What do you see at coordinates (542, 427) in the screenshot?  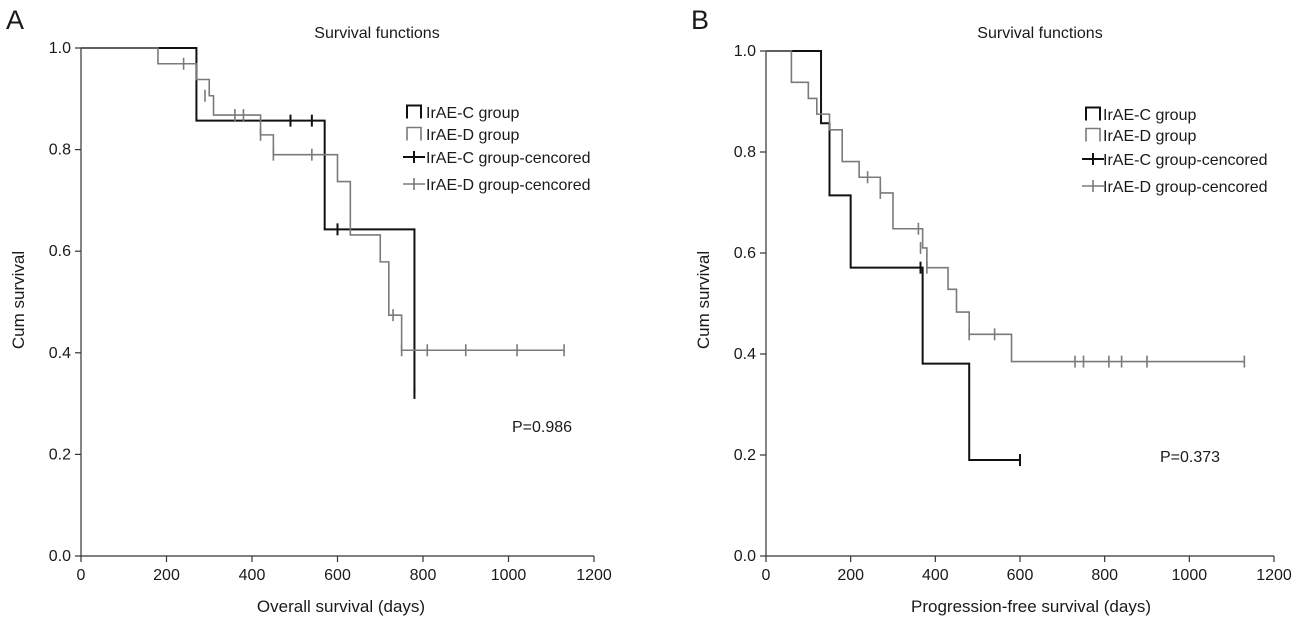 I see `p-value-annotation: P=0.986` at bounding box center [542, 427].